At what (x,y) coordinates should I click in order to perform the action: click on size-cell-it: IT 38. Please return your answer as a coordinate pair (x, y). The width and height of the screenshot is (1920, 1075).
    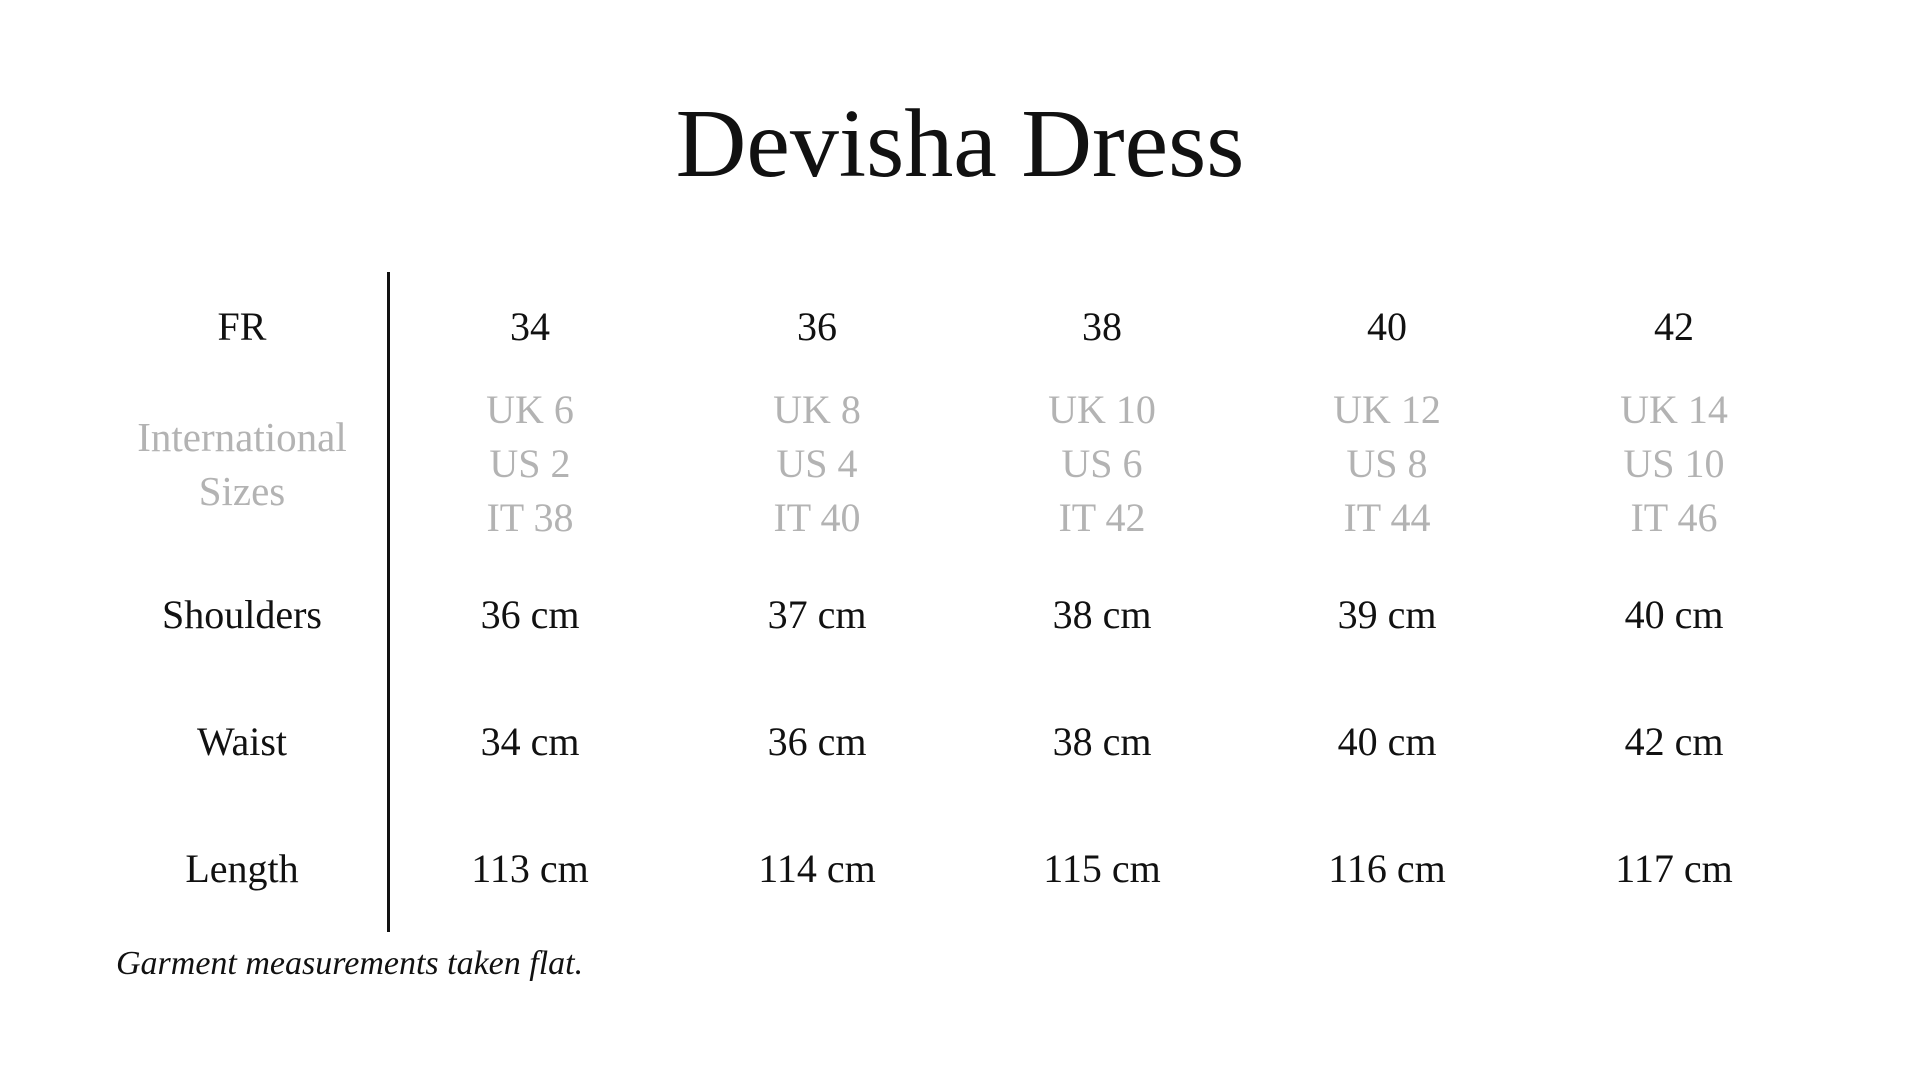
    Looking at the image, I should click on (530, 517).